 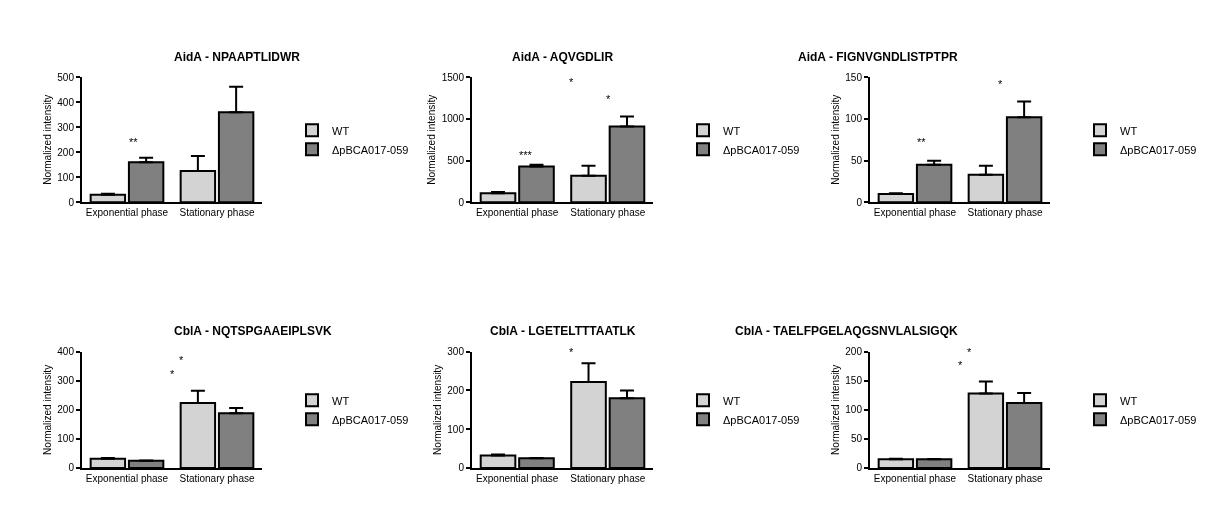 I want to click on chart-title: AidA - FIGNVGNDLISTPTPR, so click(x=878, y=57).